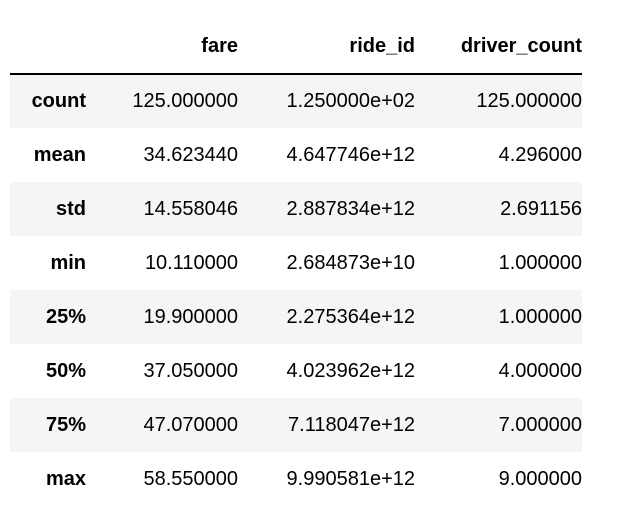 The width and height of the screenshot is (628, 506). What do you see at coordinates (498, 47) in the screenshot?
I see `column-header-driver-count: driver_count` at bounding box center [498, 47].